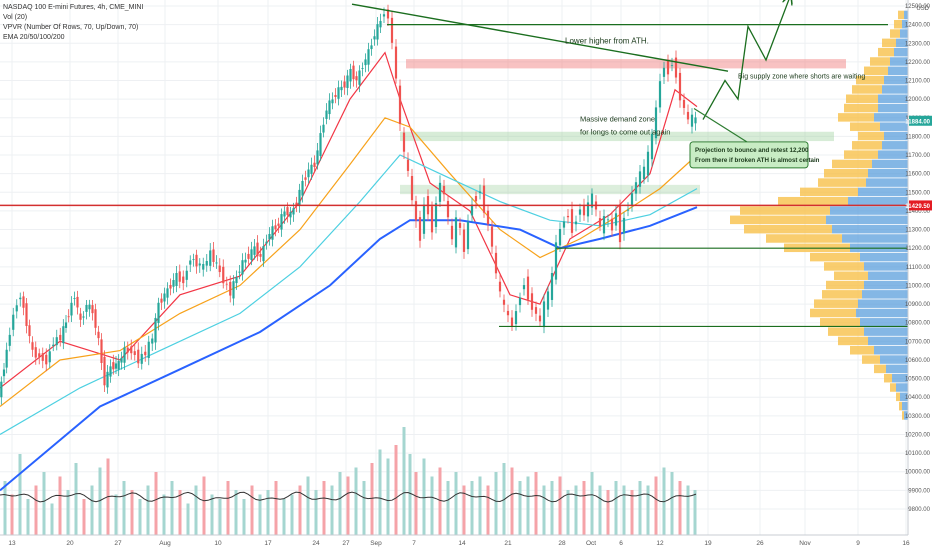 The width and height of the screenshot is (932, 555). I want to click on y-tick-label: 11200.00, so click(917, 249).